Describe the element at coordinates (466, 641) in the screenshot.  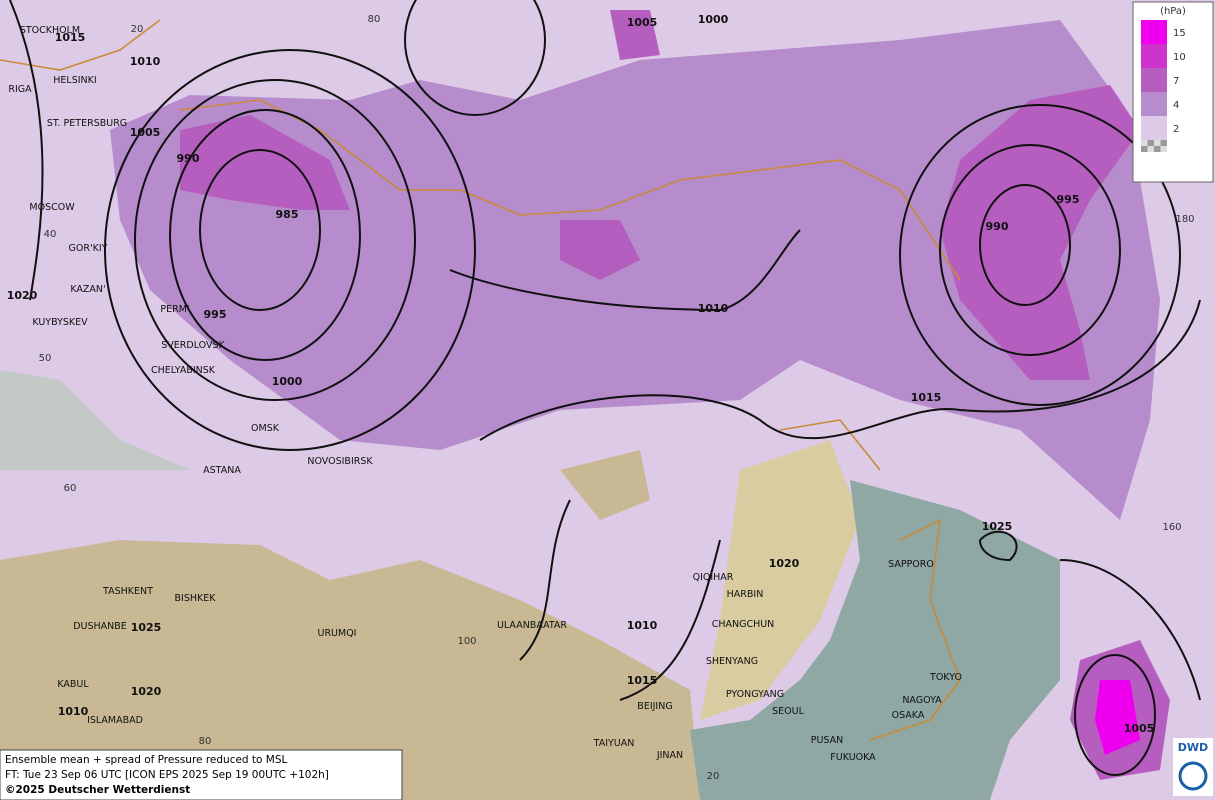
I see `grid-label: 100` at that location.